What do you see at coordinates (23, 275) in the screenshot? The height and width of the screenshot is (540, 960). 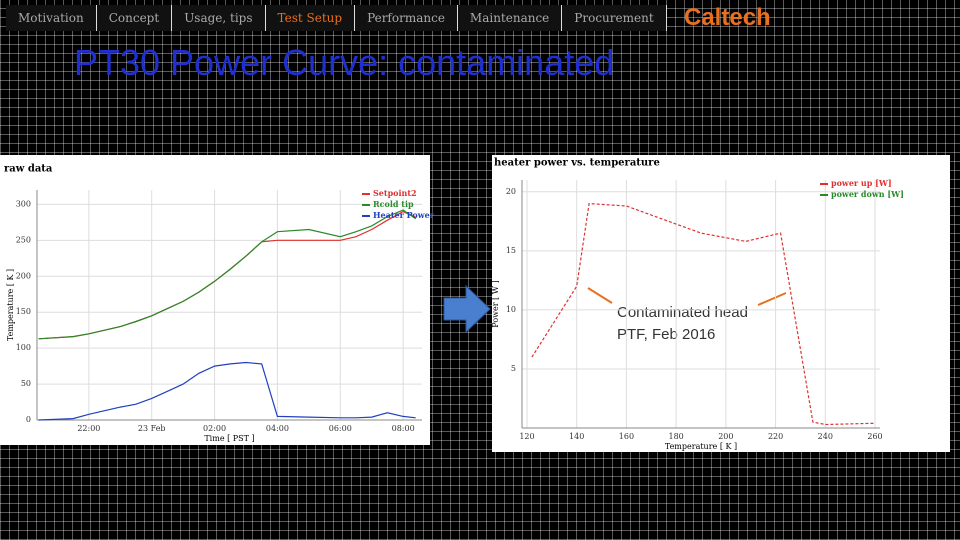 I see `y-tick-label: 200` at bounding box center [23, 275].